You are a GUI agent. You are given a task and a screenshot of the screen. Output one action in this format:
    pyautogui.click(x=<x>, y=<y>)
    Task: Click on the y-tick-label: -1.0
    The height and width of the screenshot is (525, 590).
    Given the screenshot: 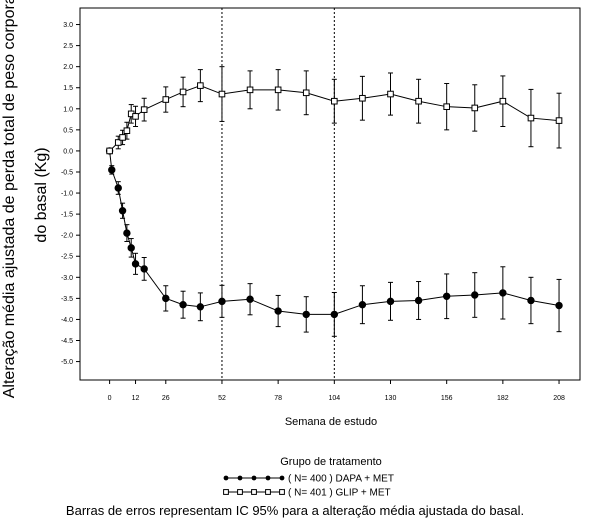 What is the action you would take?
    pyautogui.click(x=67, y=194)
    